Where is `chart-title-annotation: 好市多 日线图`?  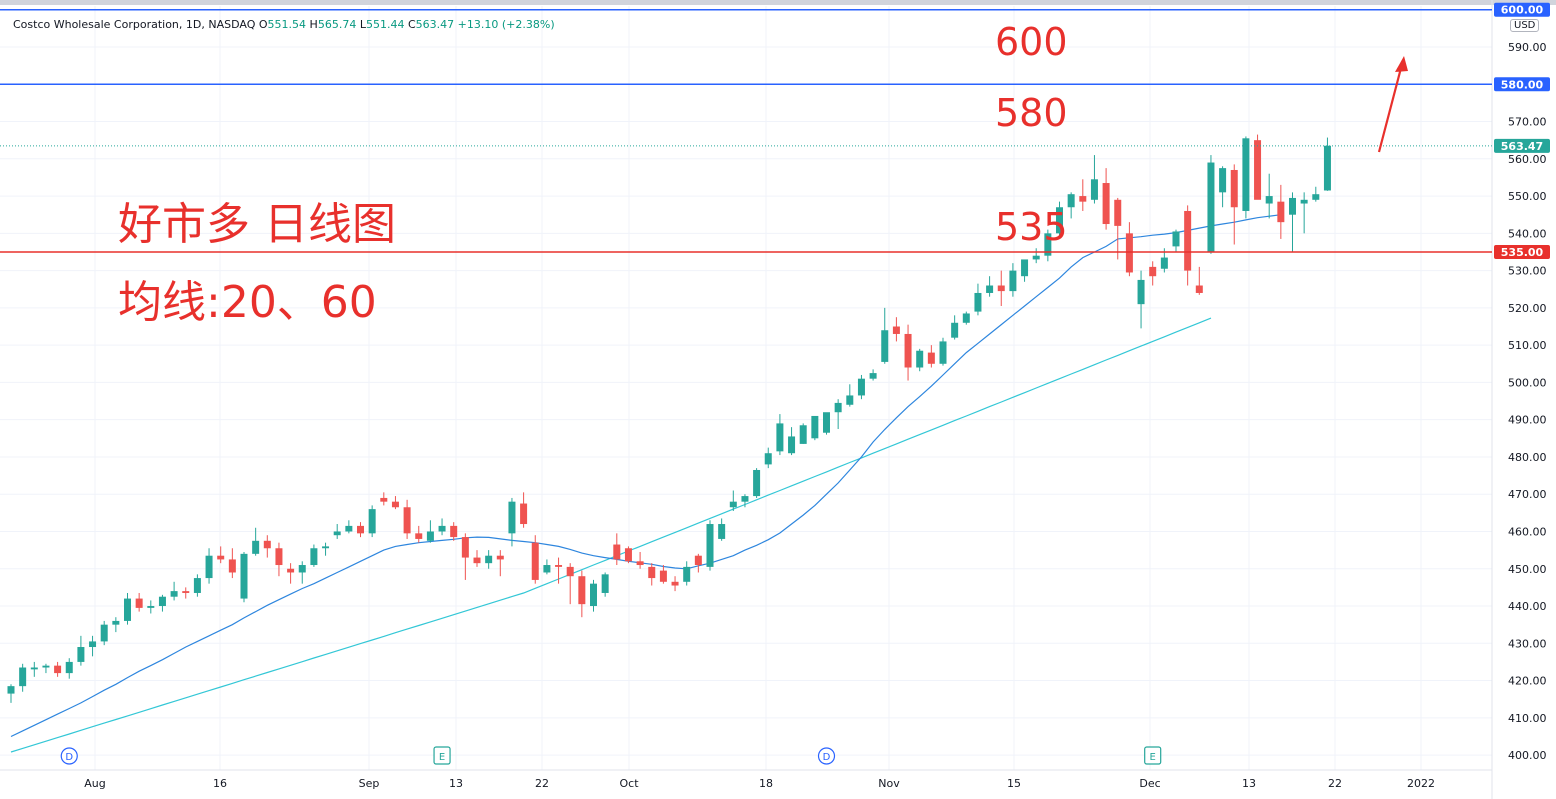
chart-title-annotation: 好市多 日线图 is located at coordinates (257, 224).